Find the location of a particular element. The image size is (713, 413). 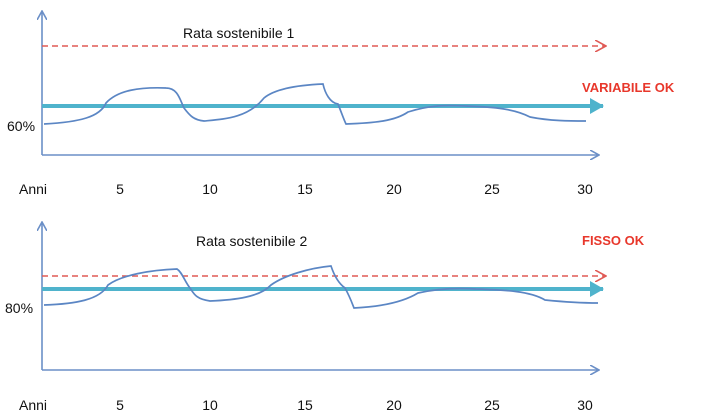

threshold-label: Rata sostenibile 1 is located at coordinates (239, 33).